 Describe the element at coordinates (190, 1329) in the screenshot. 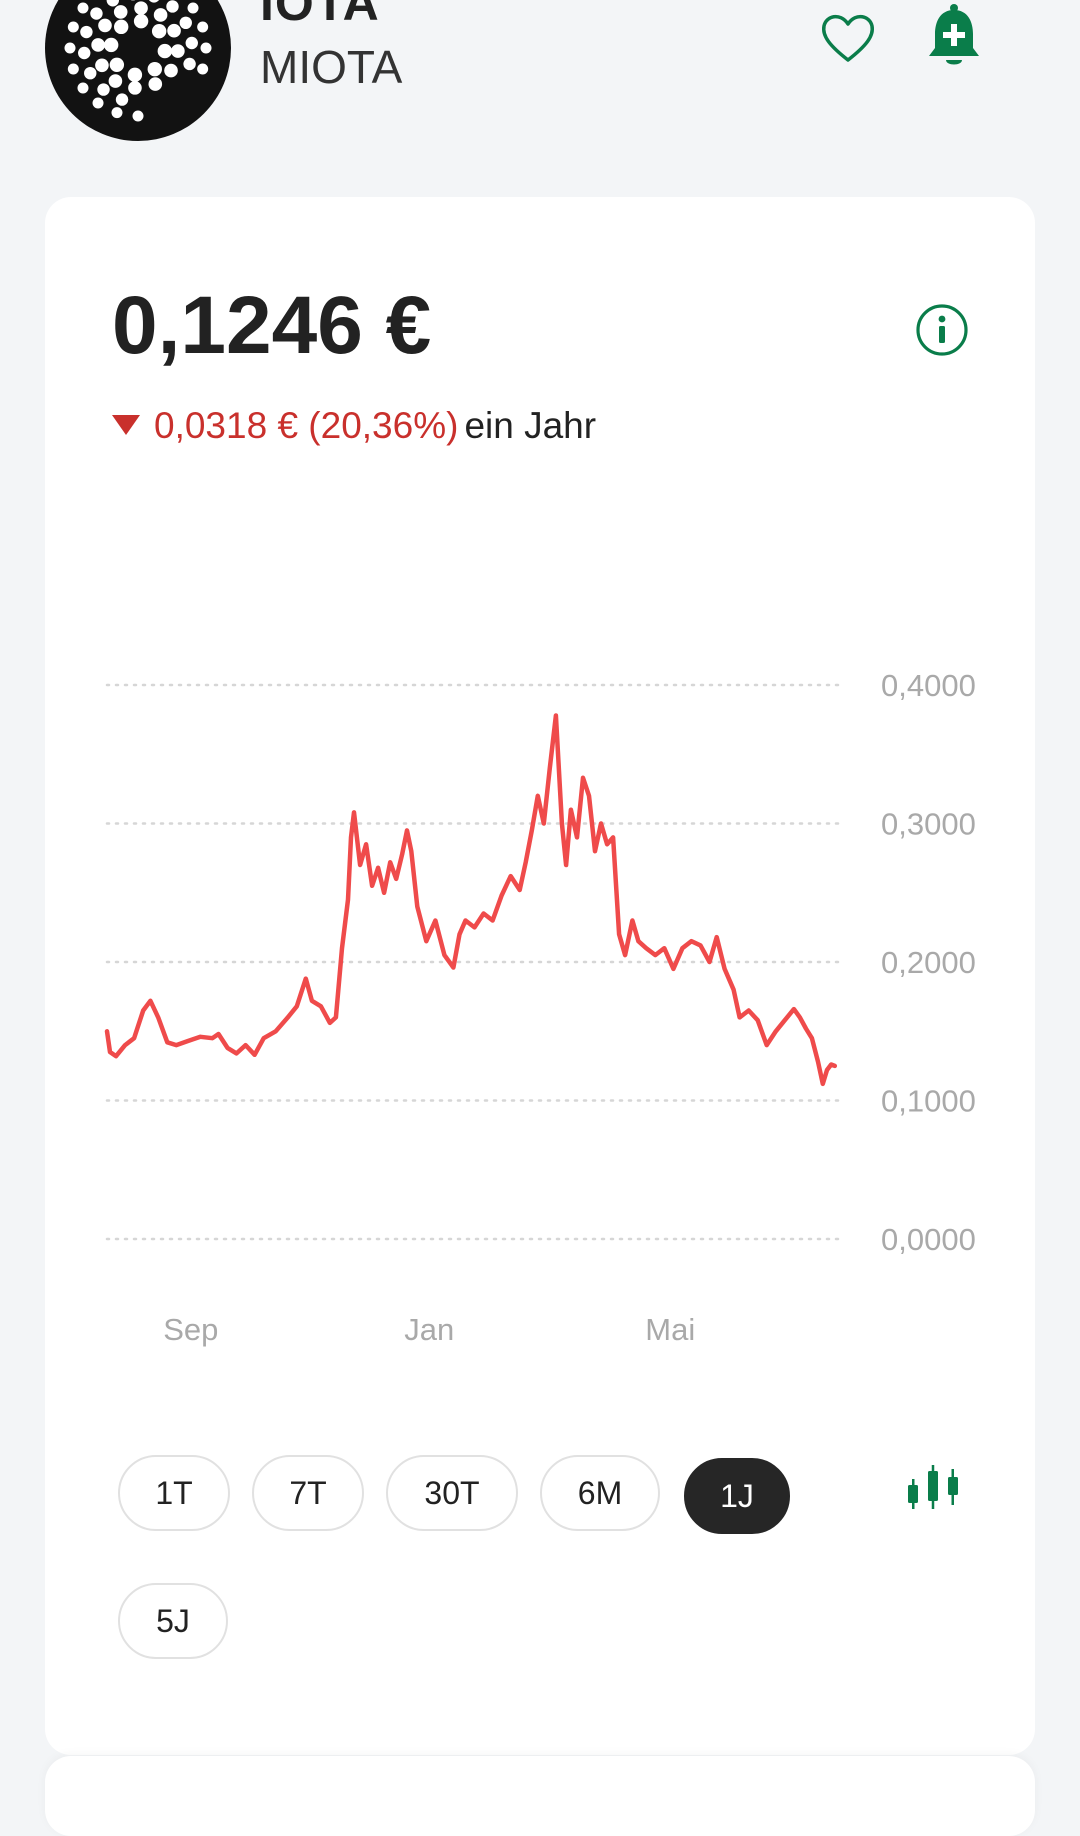

I see `x-tick-label: Sep` at that location.